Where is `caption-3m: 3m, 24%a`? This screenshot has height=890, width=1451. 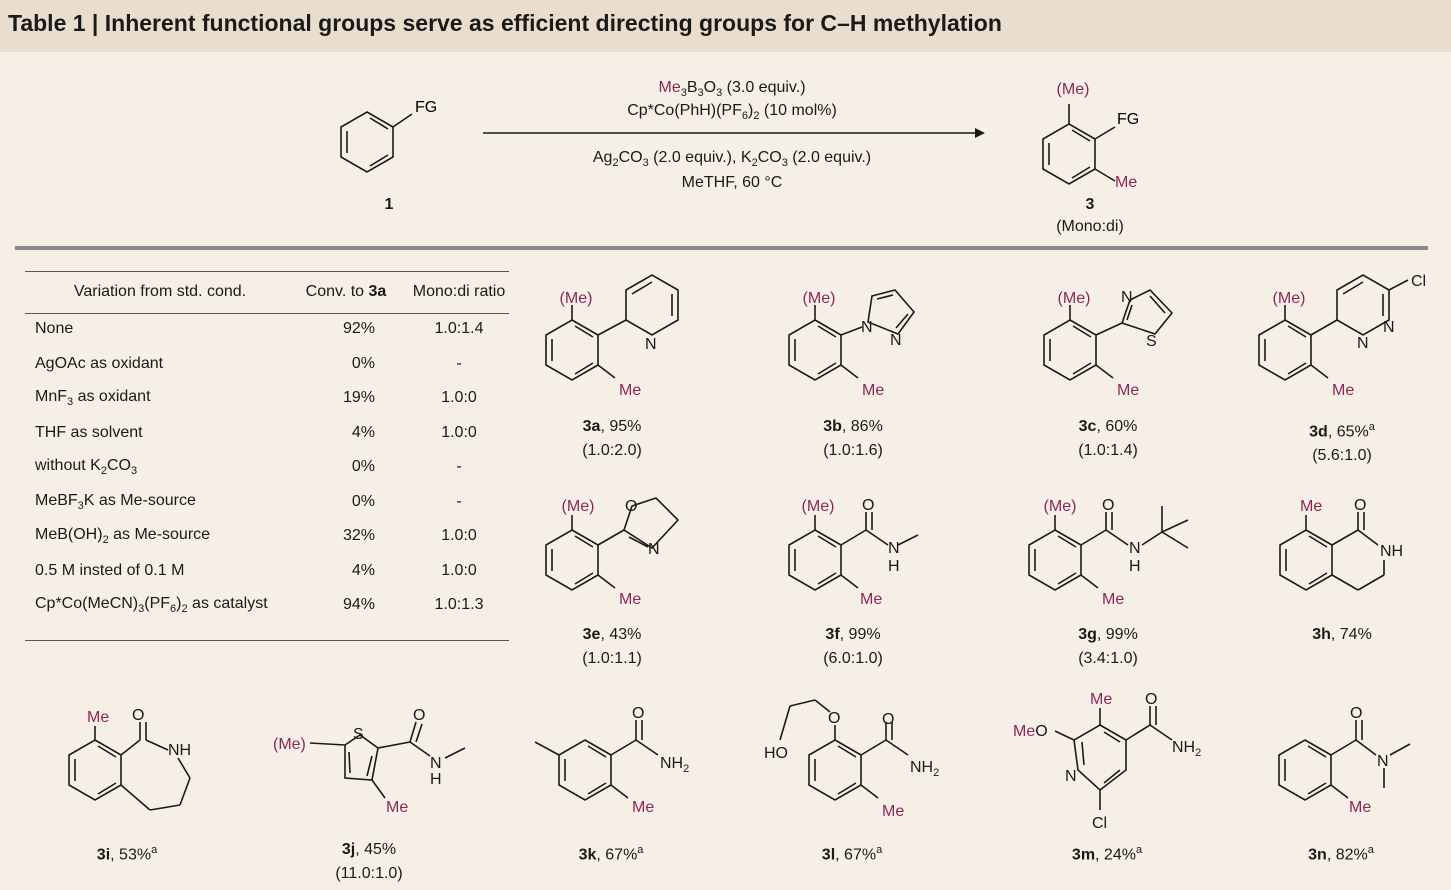 caption-3m: 3m, 24%a is located at coordinates (1107, 854).